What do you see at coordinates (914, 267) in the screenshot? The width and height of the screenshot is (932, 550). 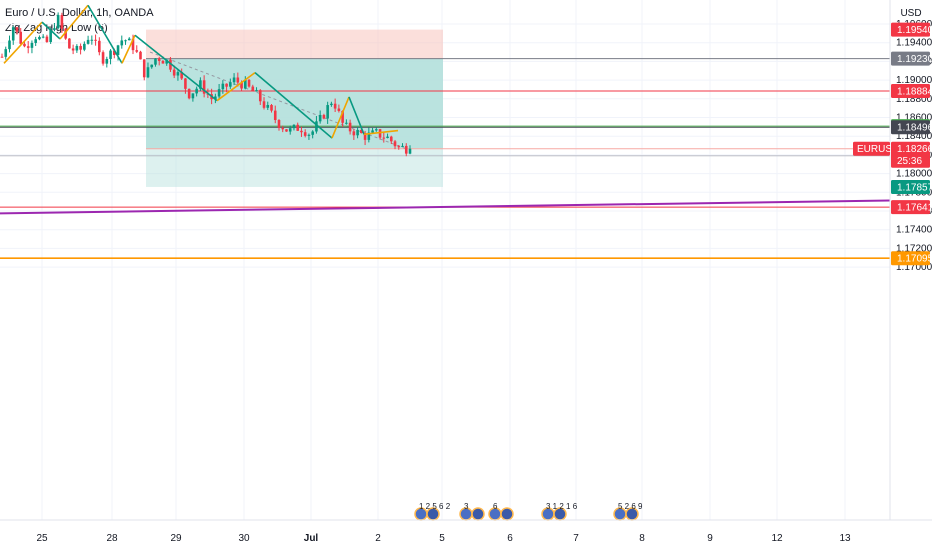 I see `price-tick: 1.17000` at bounding box center [914, 267].